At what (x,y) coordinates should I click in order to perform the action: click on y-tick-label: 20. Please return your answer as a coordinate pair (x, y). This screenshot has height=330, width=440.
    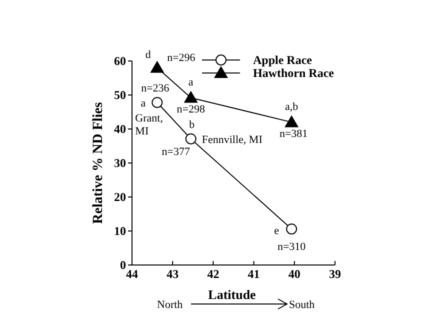
    Looking at the image, I should click on (120, 197).